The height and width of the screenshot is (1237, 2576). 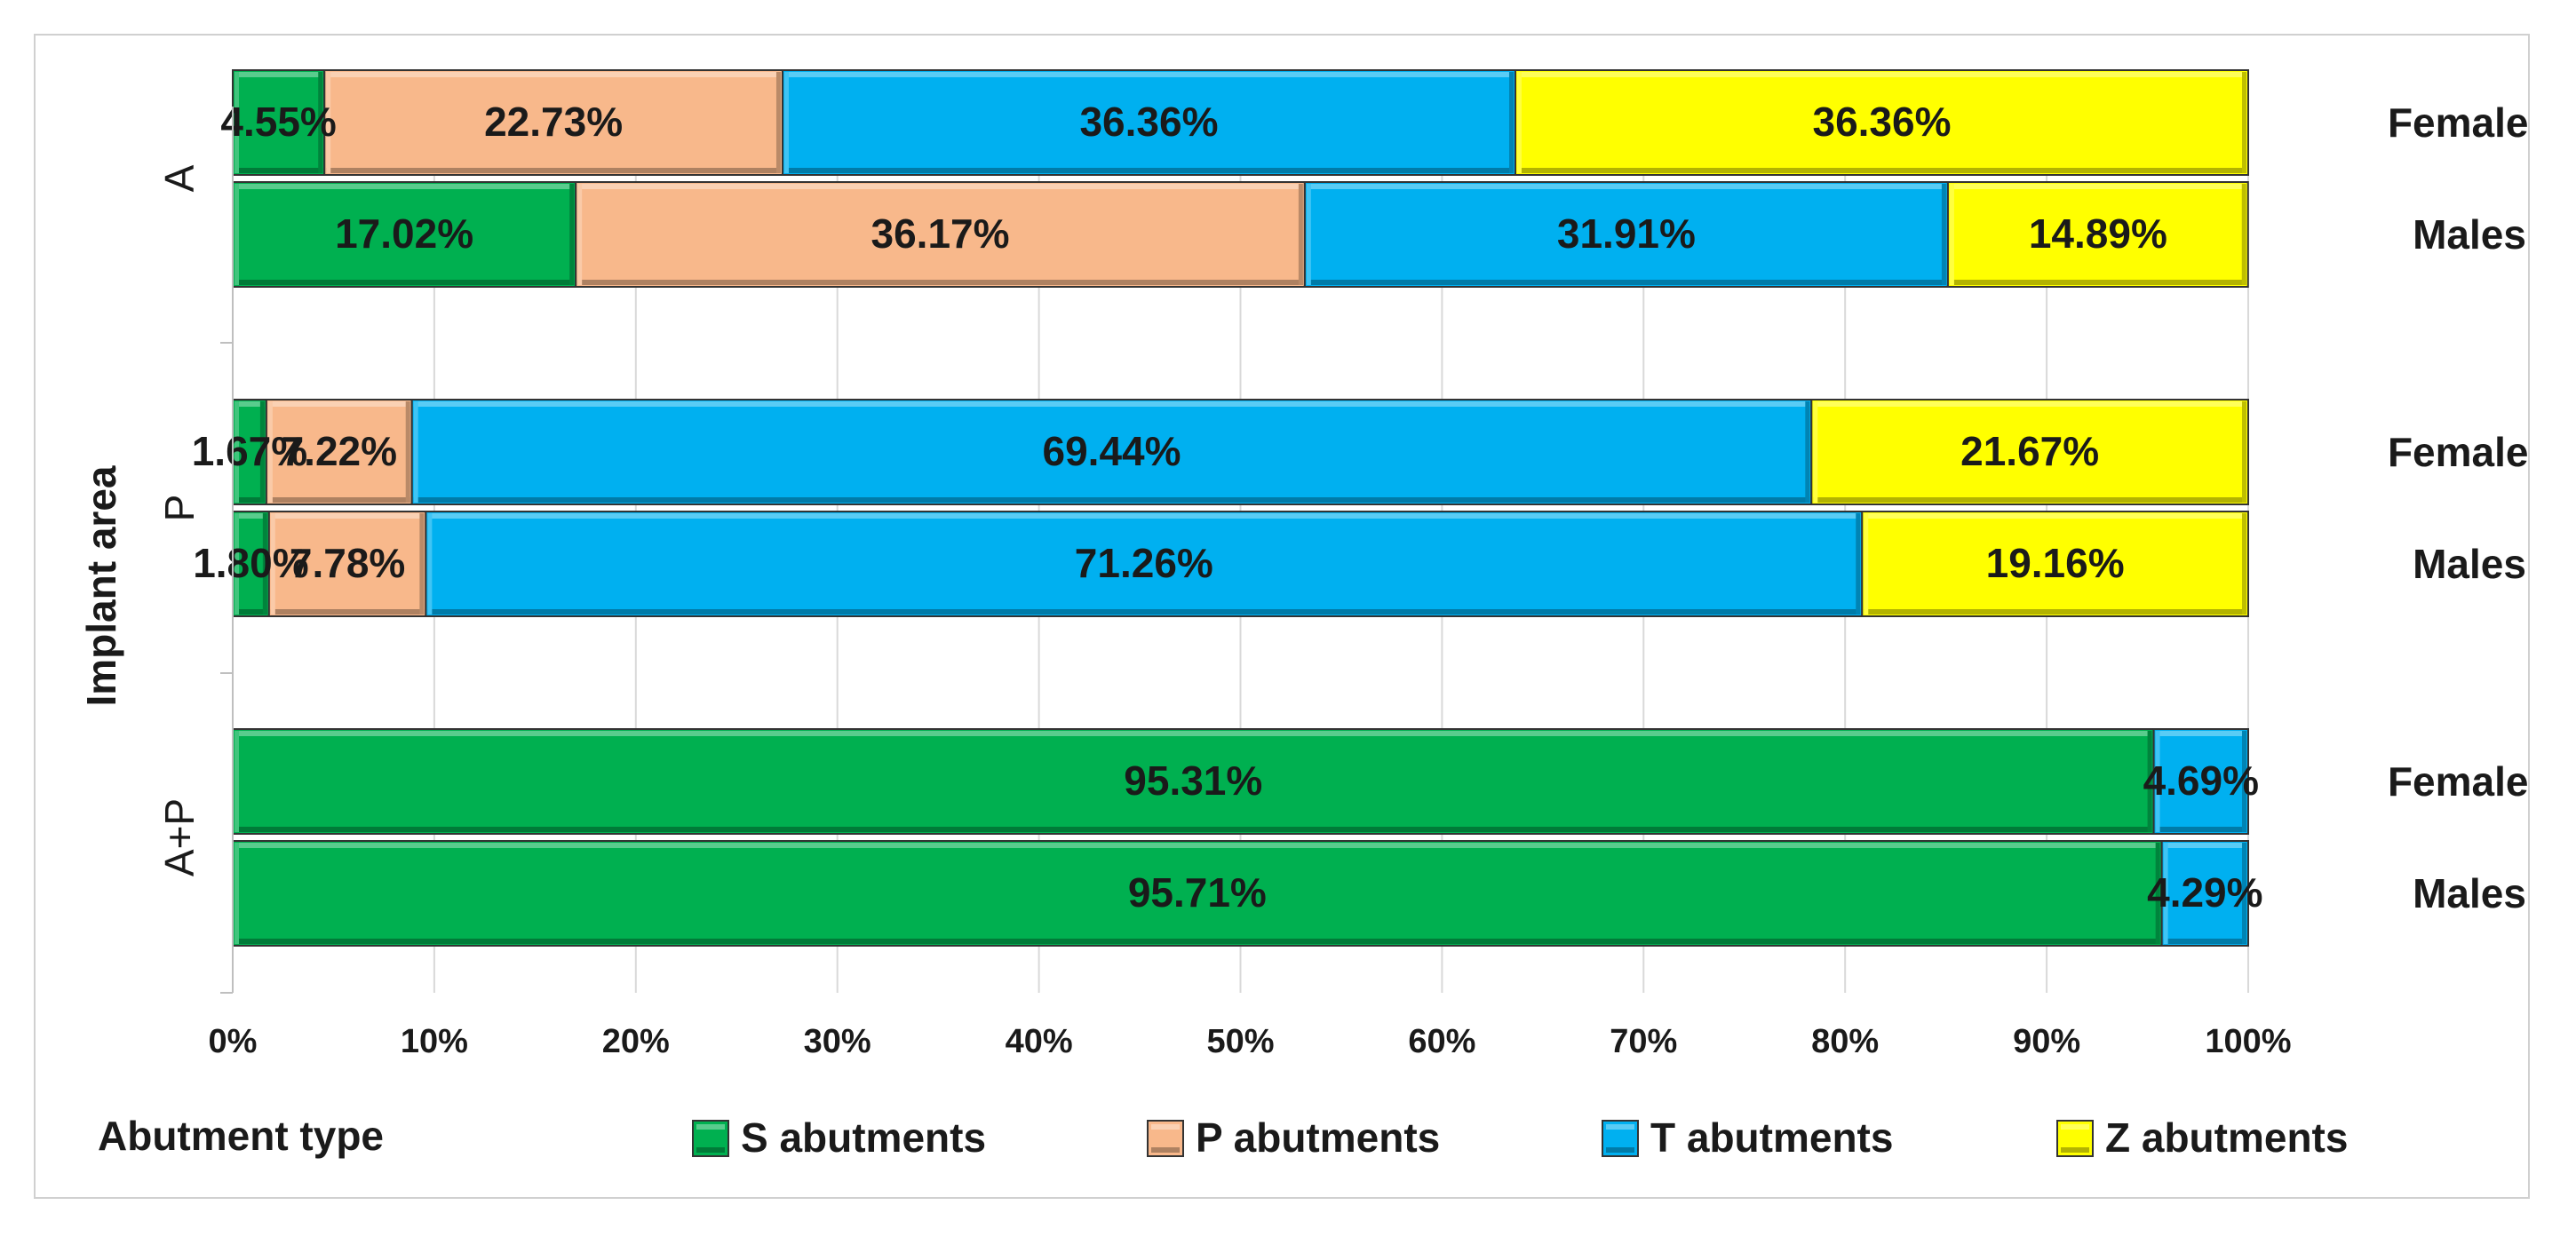 I want to click on data-label: 71.26%, so click(x=1144, y=563).